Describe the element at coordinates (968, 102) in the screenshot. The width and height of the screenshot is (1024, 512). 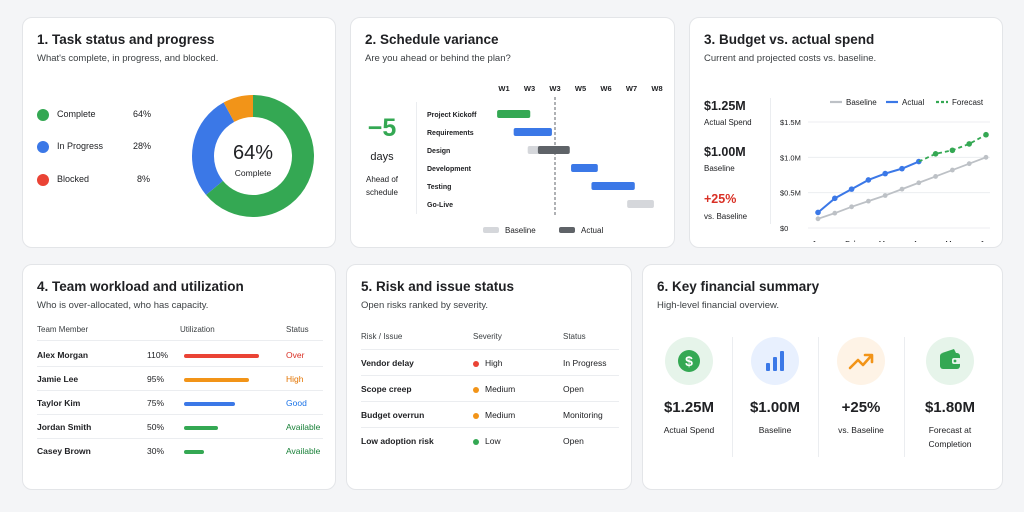
I see `budget-legend-label: Forecast` at that location.